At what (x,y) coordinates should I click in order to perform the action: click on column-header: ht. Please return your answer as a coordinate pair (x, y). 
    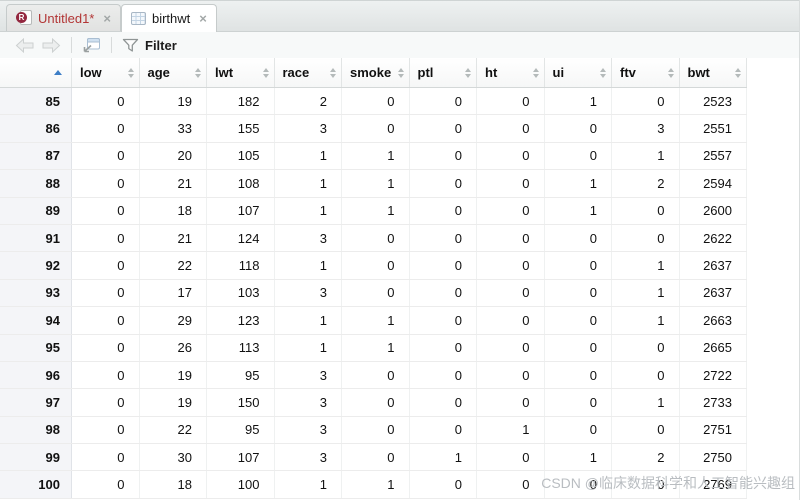
    Looking at the image, I should click on (511, 72).